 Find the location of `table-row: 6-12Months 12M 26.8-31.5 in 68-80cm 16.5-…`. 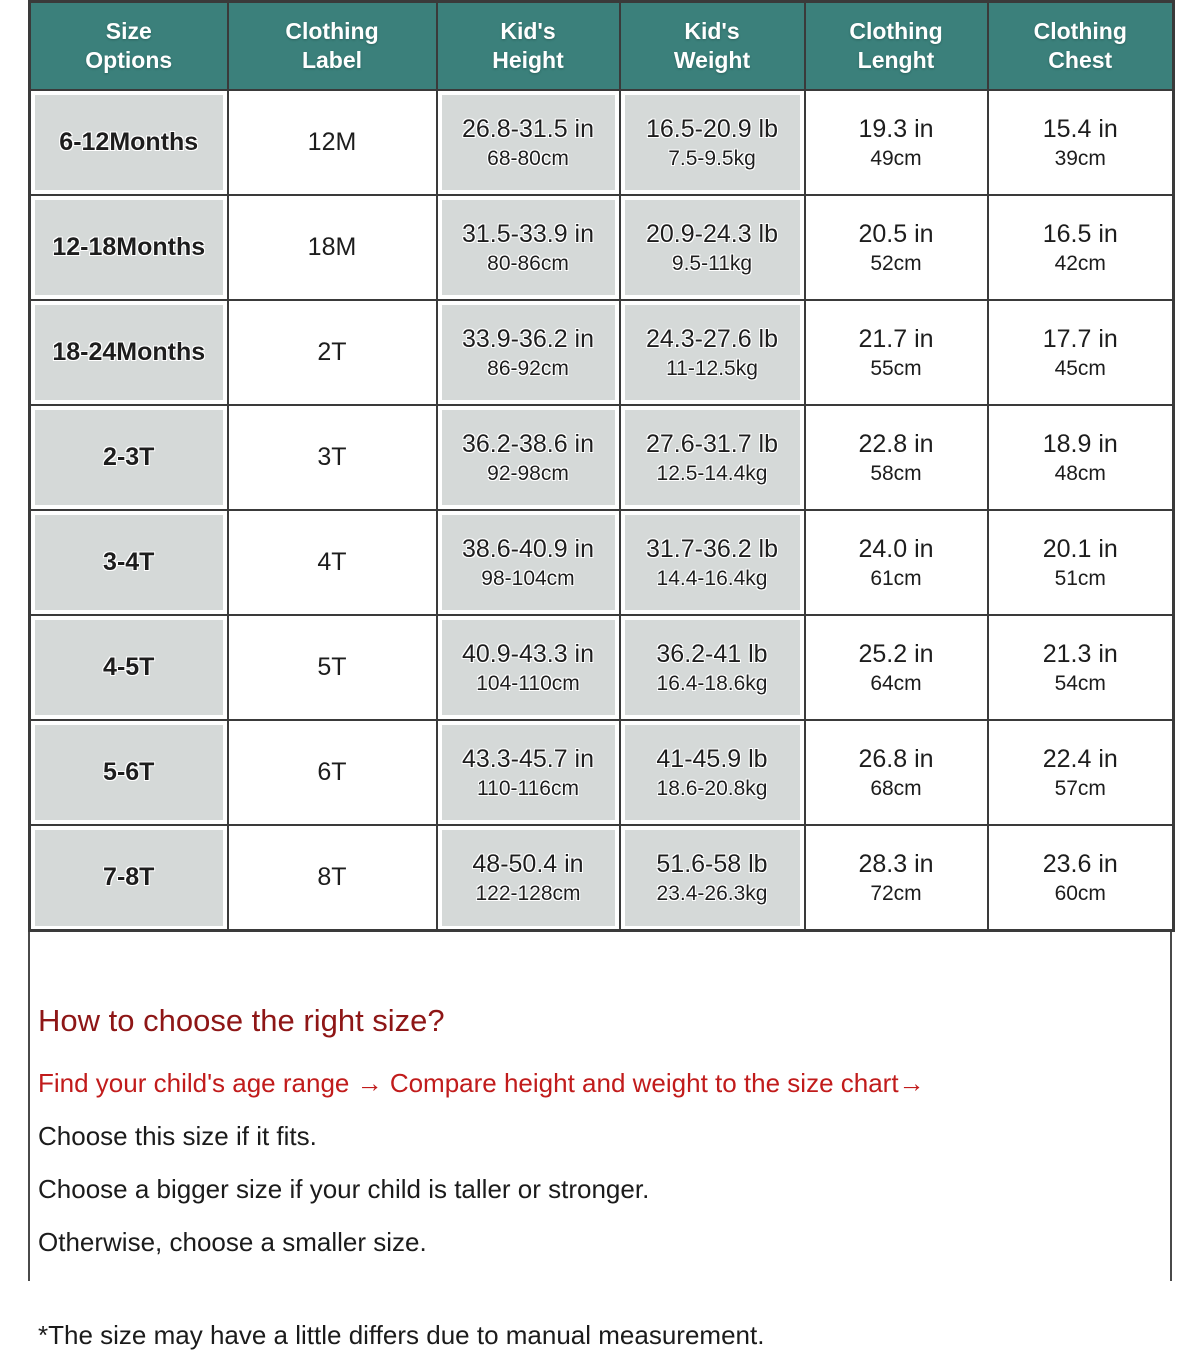

table-row: 6-12Months 12M 26.8-31.5 in 68-80cm 16.5-… is located at coordinates (601, 142).